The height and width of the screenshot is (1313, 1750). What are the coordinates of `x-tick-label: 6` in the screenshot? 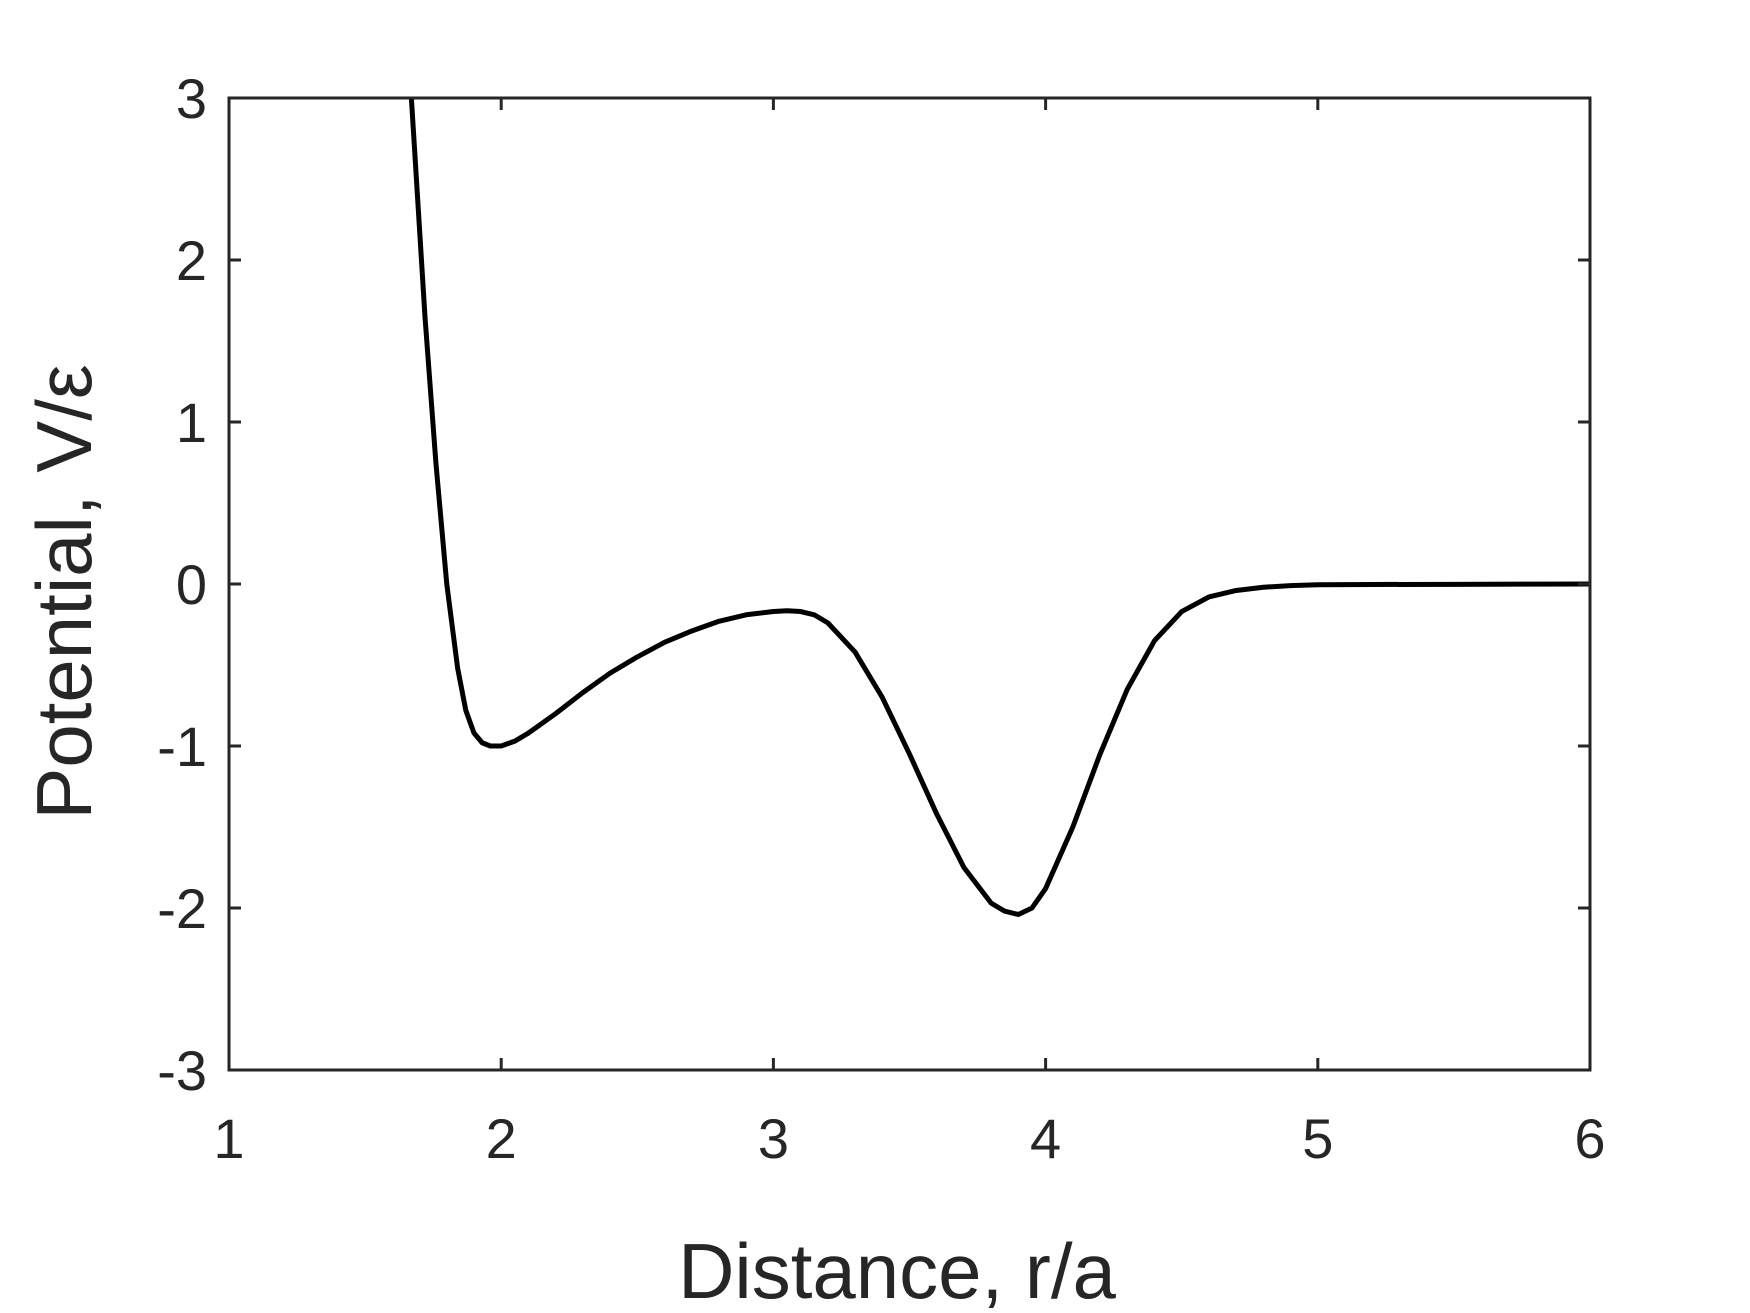 It's located at (1589, 1138).